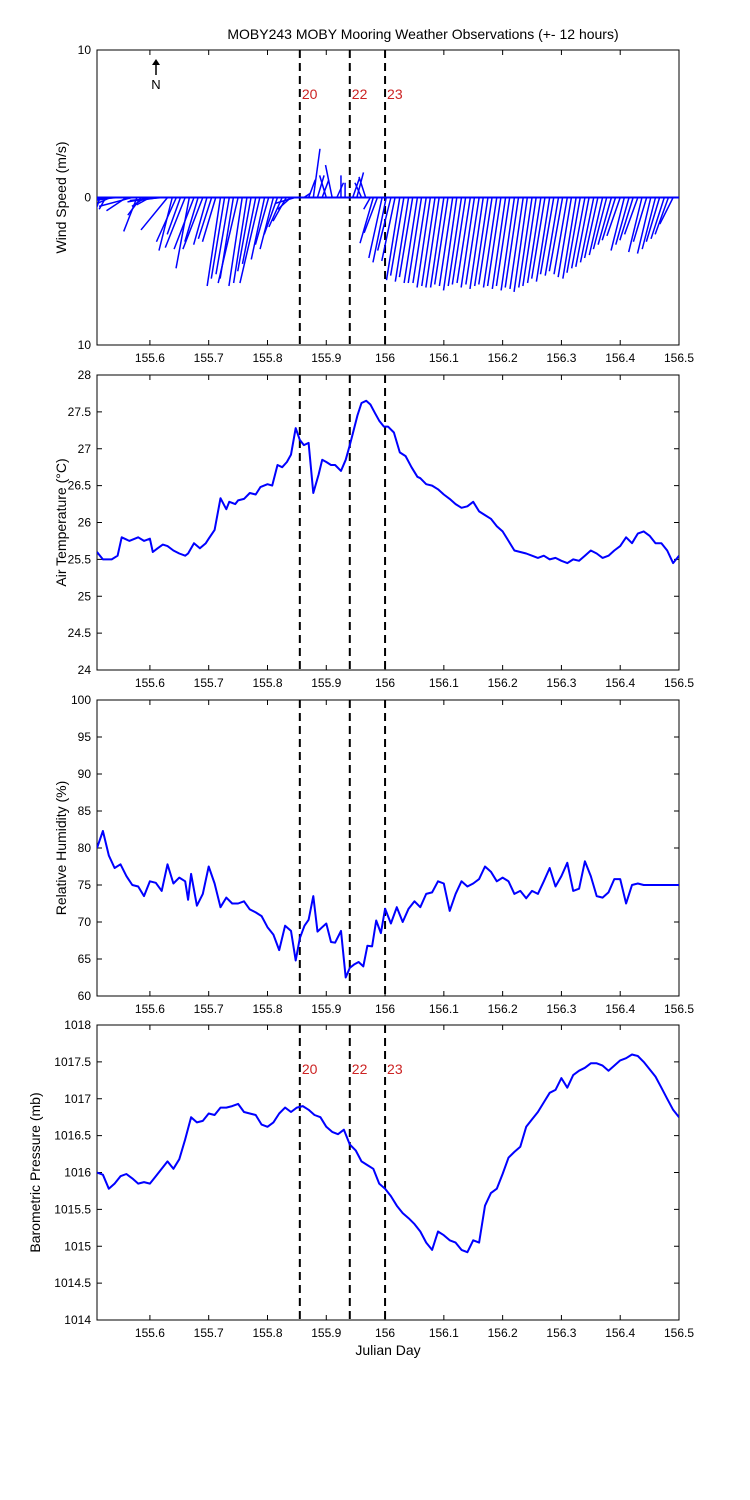 This screenshot has width=750, height=1500. What do you see at coordinates (387, 1350) in the screenshot?
I see `x-axis-label: Julian Day` at bounding box center [387, 1350].